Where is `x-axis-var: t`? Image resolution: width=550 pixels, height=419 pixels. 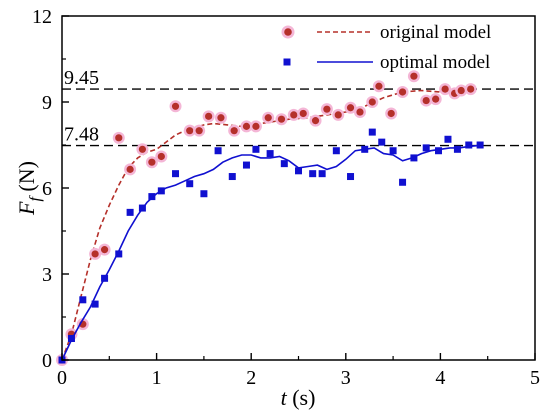
x-axis-var: t is located at coordinates (284, 397).